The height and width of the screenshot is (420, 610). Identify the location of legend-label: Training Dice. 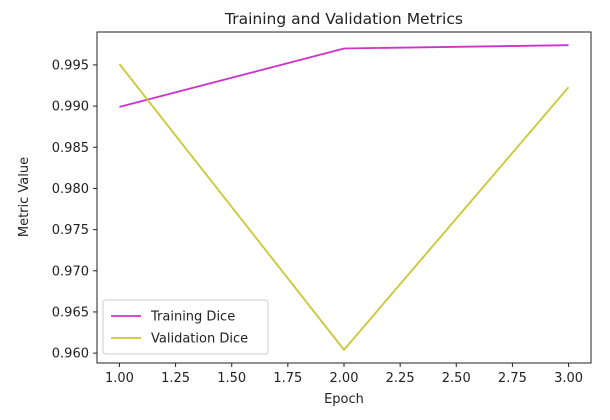
(192, 317).